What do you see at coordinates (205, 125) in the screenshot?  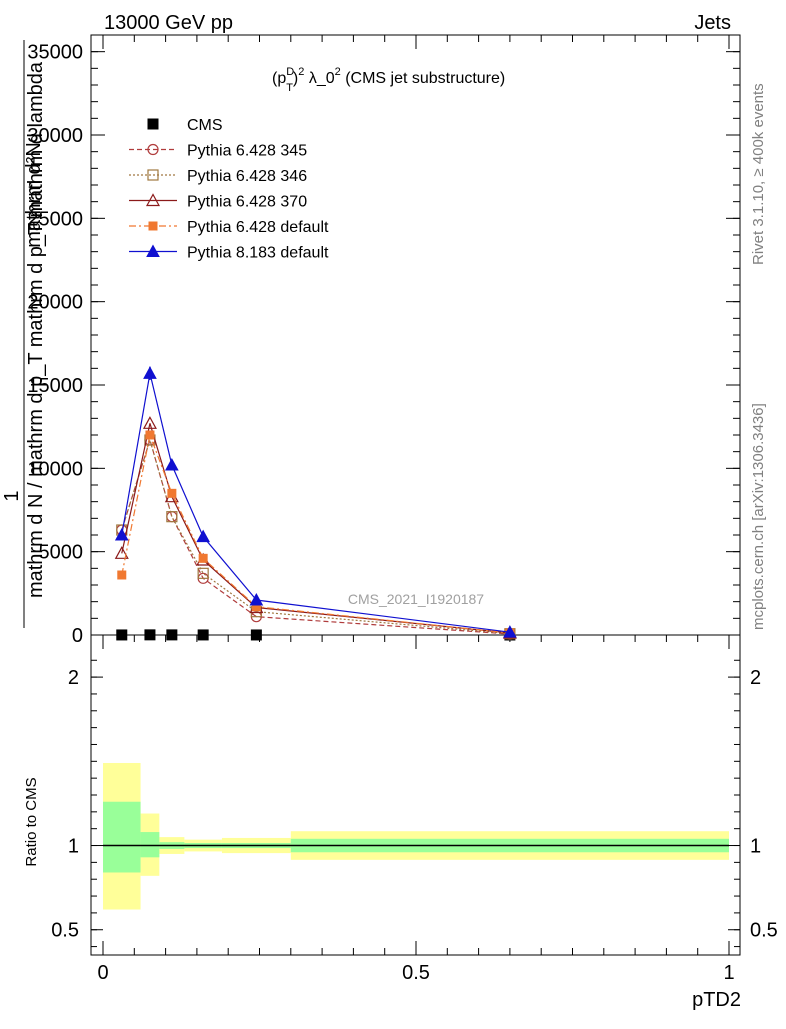 I see `legend-label-0: CMS` at bounding box center [205, 125].